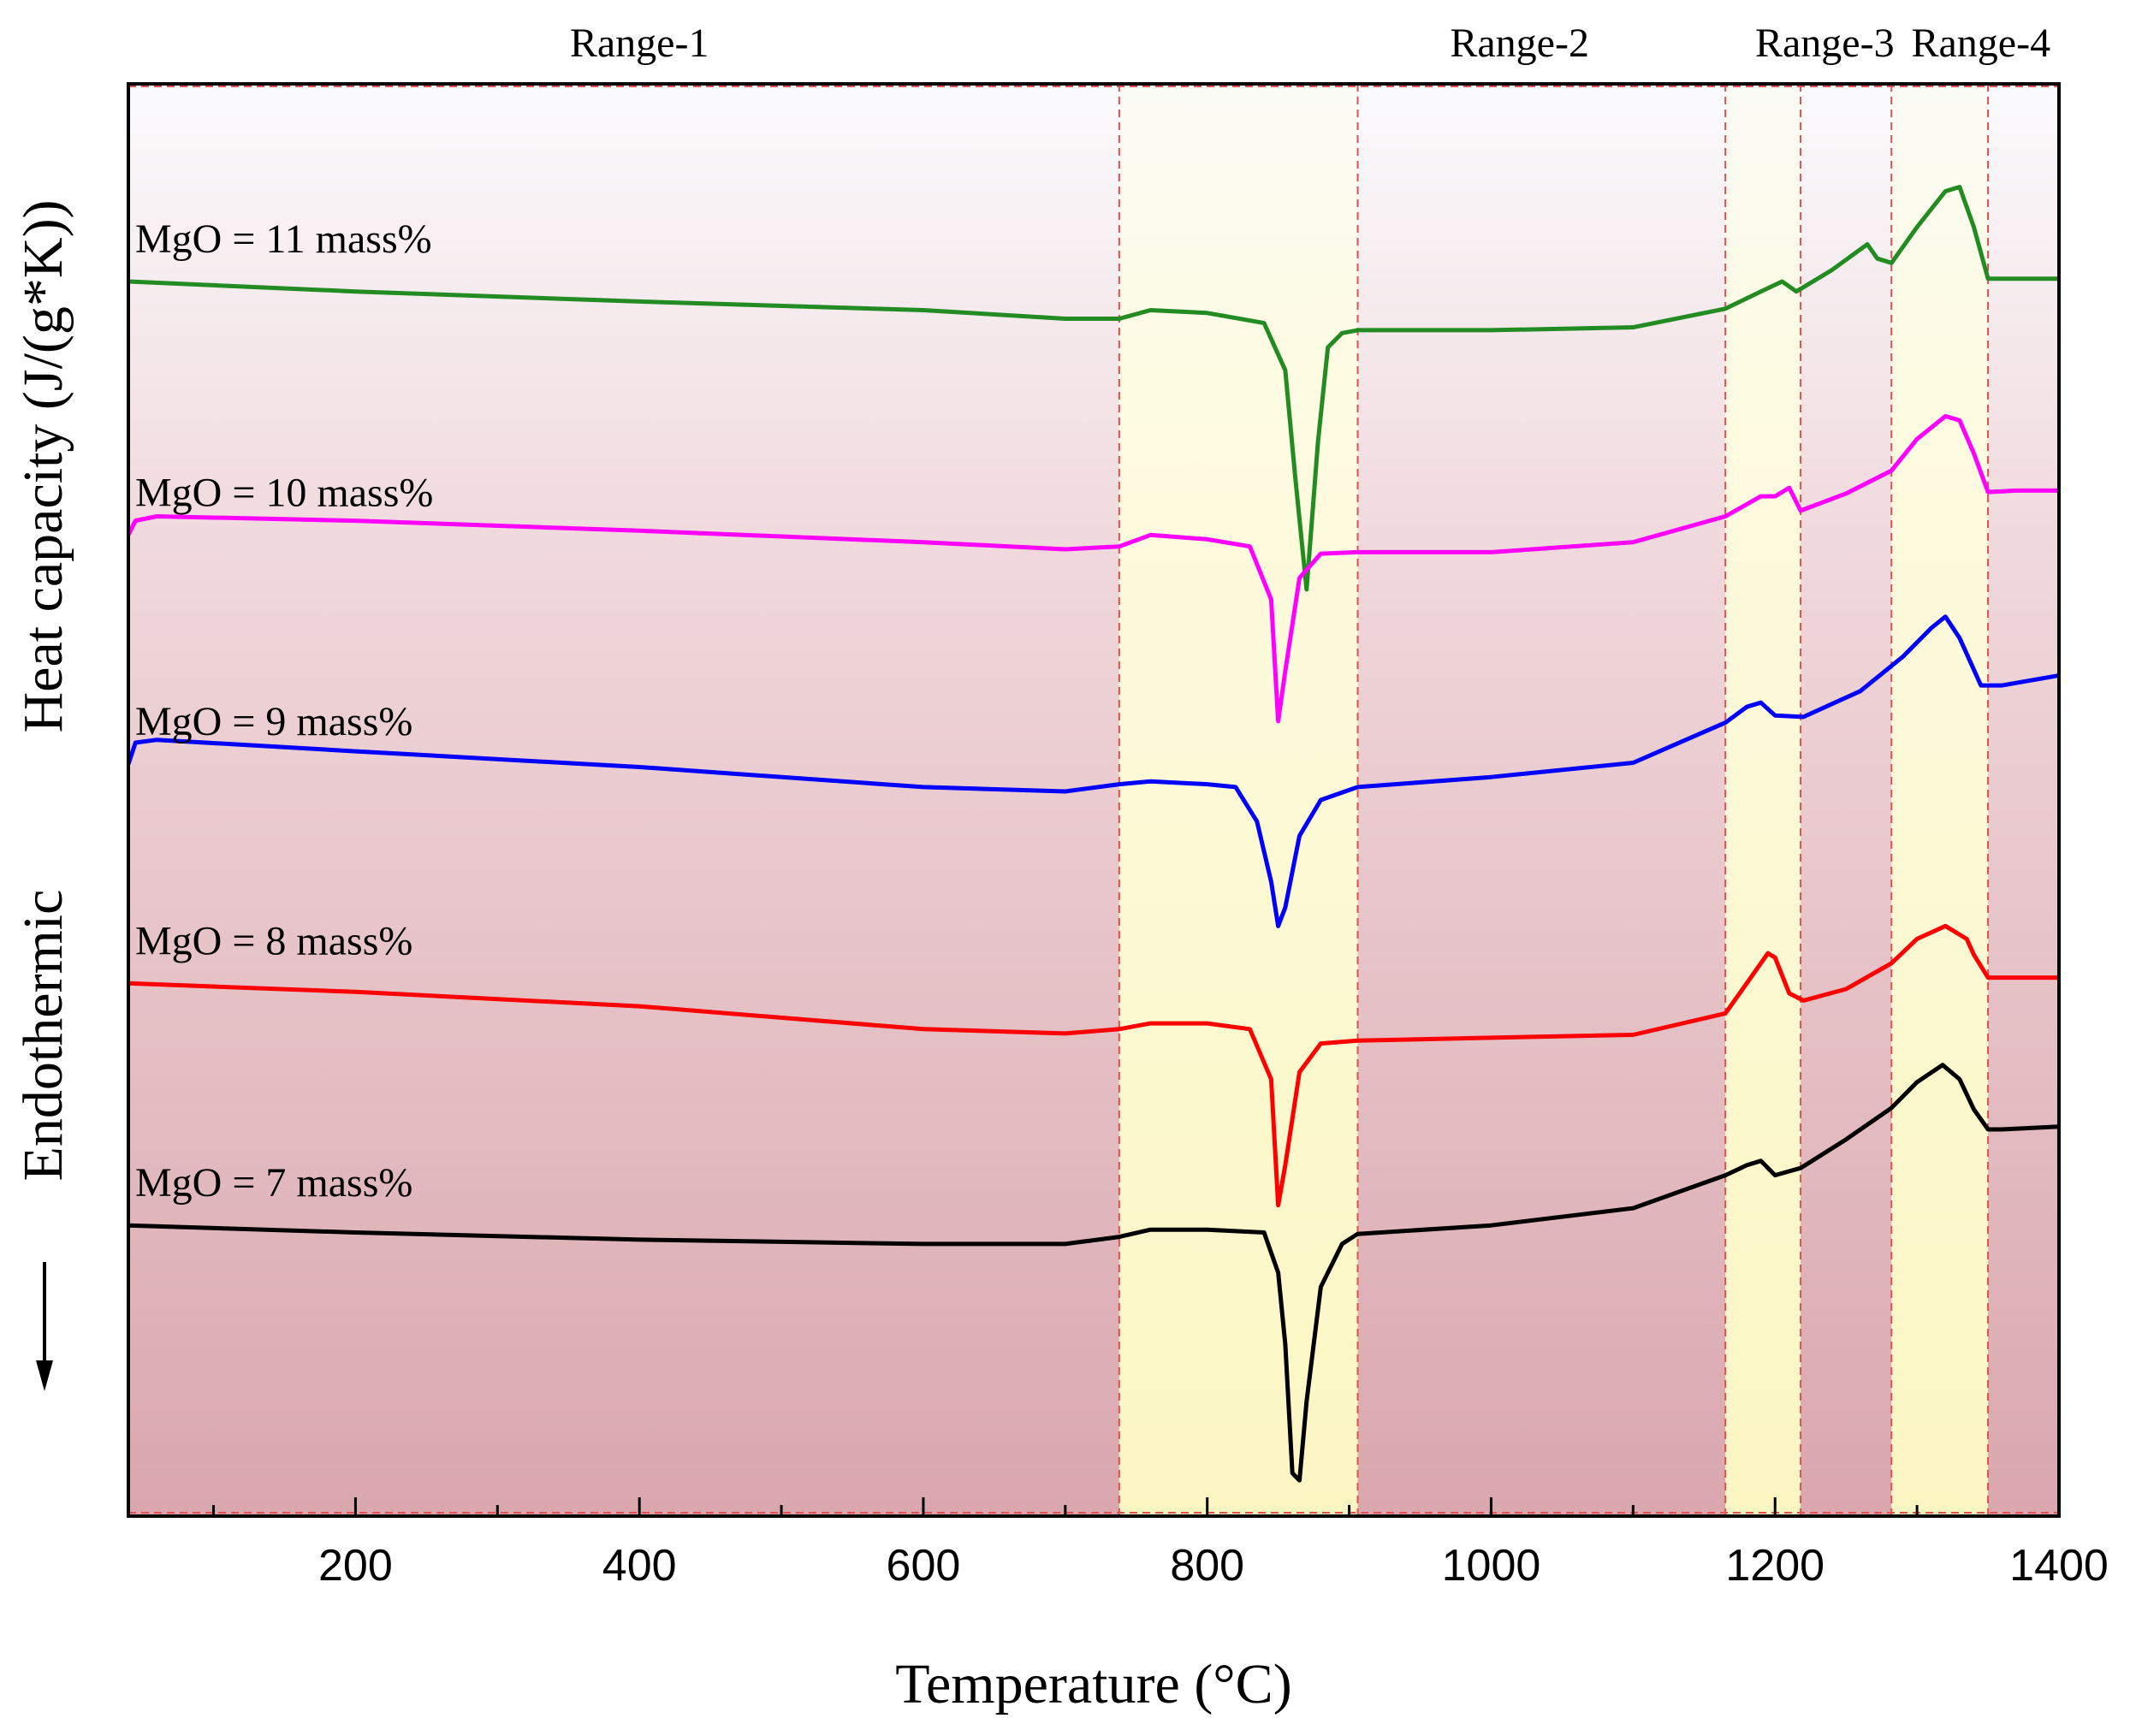 The height and width of the screenshot is (1736, 2136). What do you see at coordinates (1519, 43) in the screenshot?
I see `range-title: Range-2` at bounding box center [1519, 43].